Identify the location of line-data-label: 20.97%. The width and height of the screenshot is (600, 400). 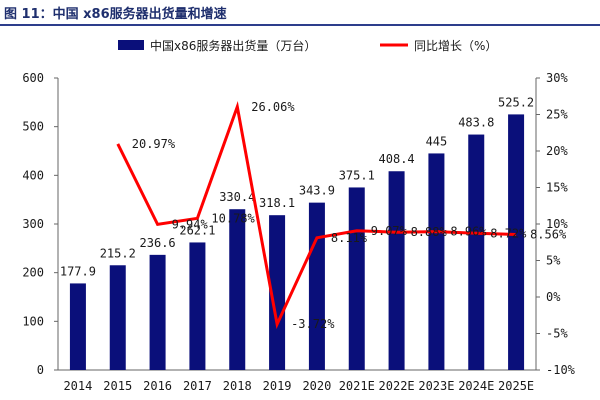
(154, 144).